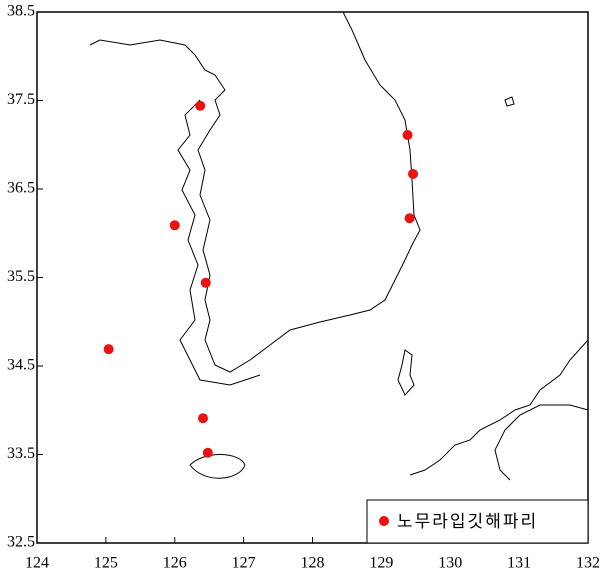 The width and height of the screenshot is (601, 581). What do you see at coordinates (519, 563) in the screenshot?
I see `x-tick-label: 131` at bounding box center [519, 563].